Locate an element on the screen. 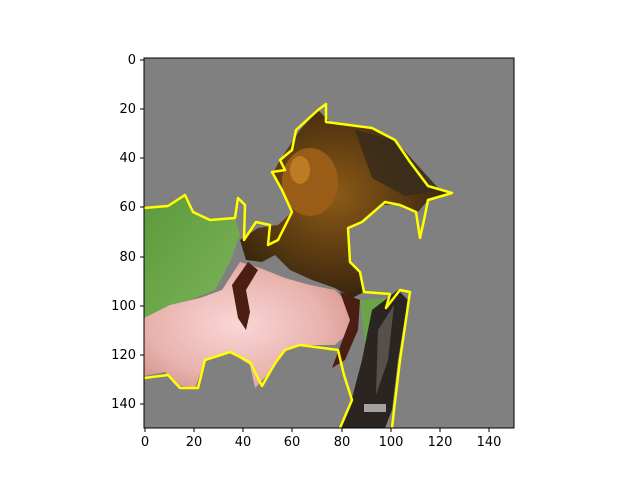 The height and width of the screenshot is (480, 640). insect-head-highlight is located at coordinates (300, 170).